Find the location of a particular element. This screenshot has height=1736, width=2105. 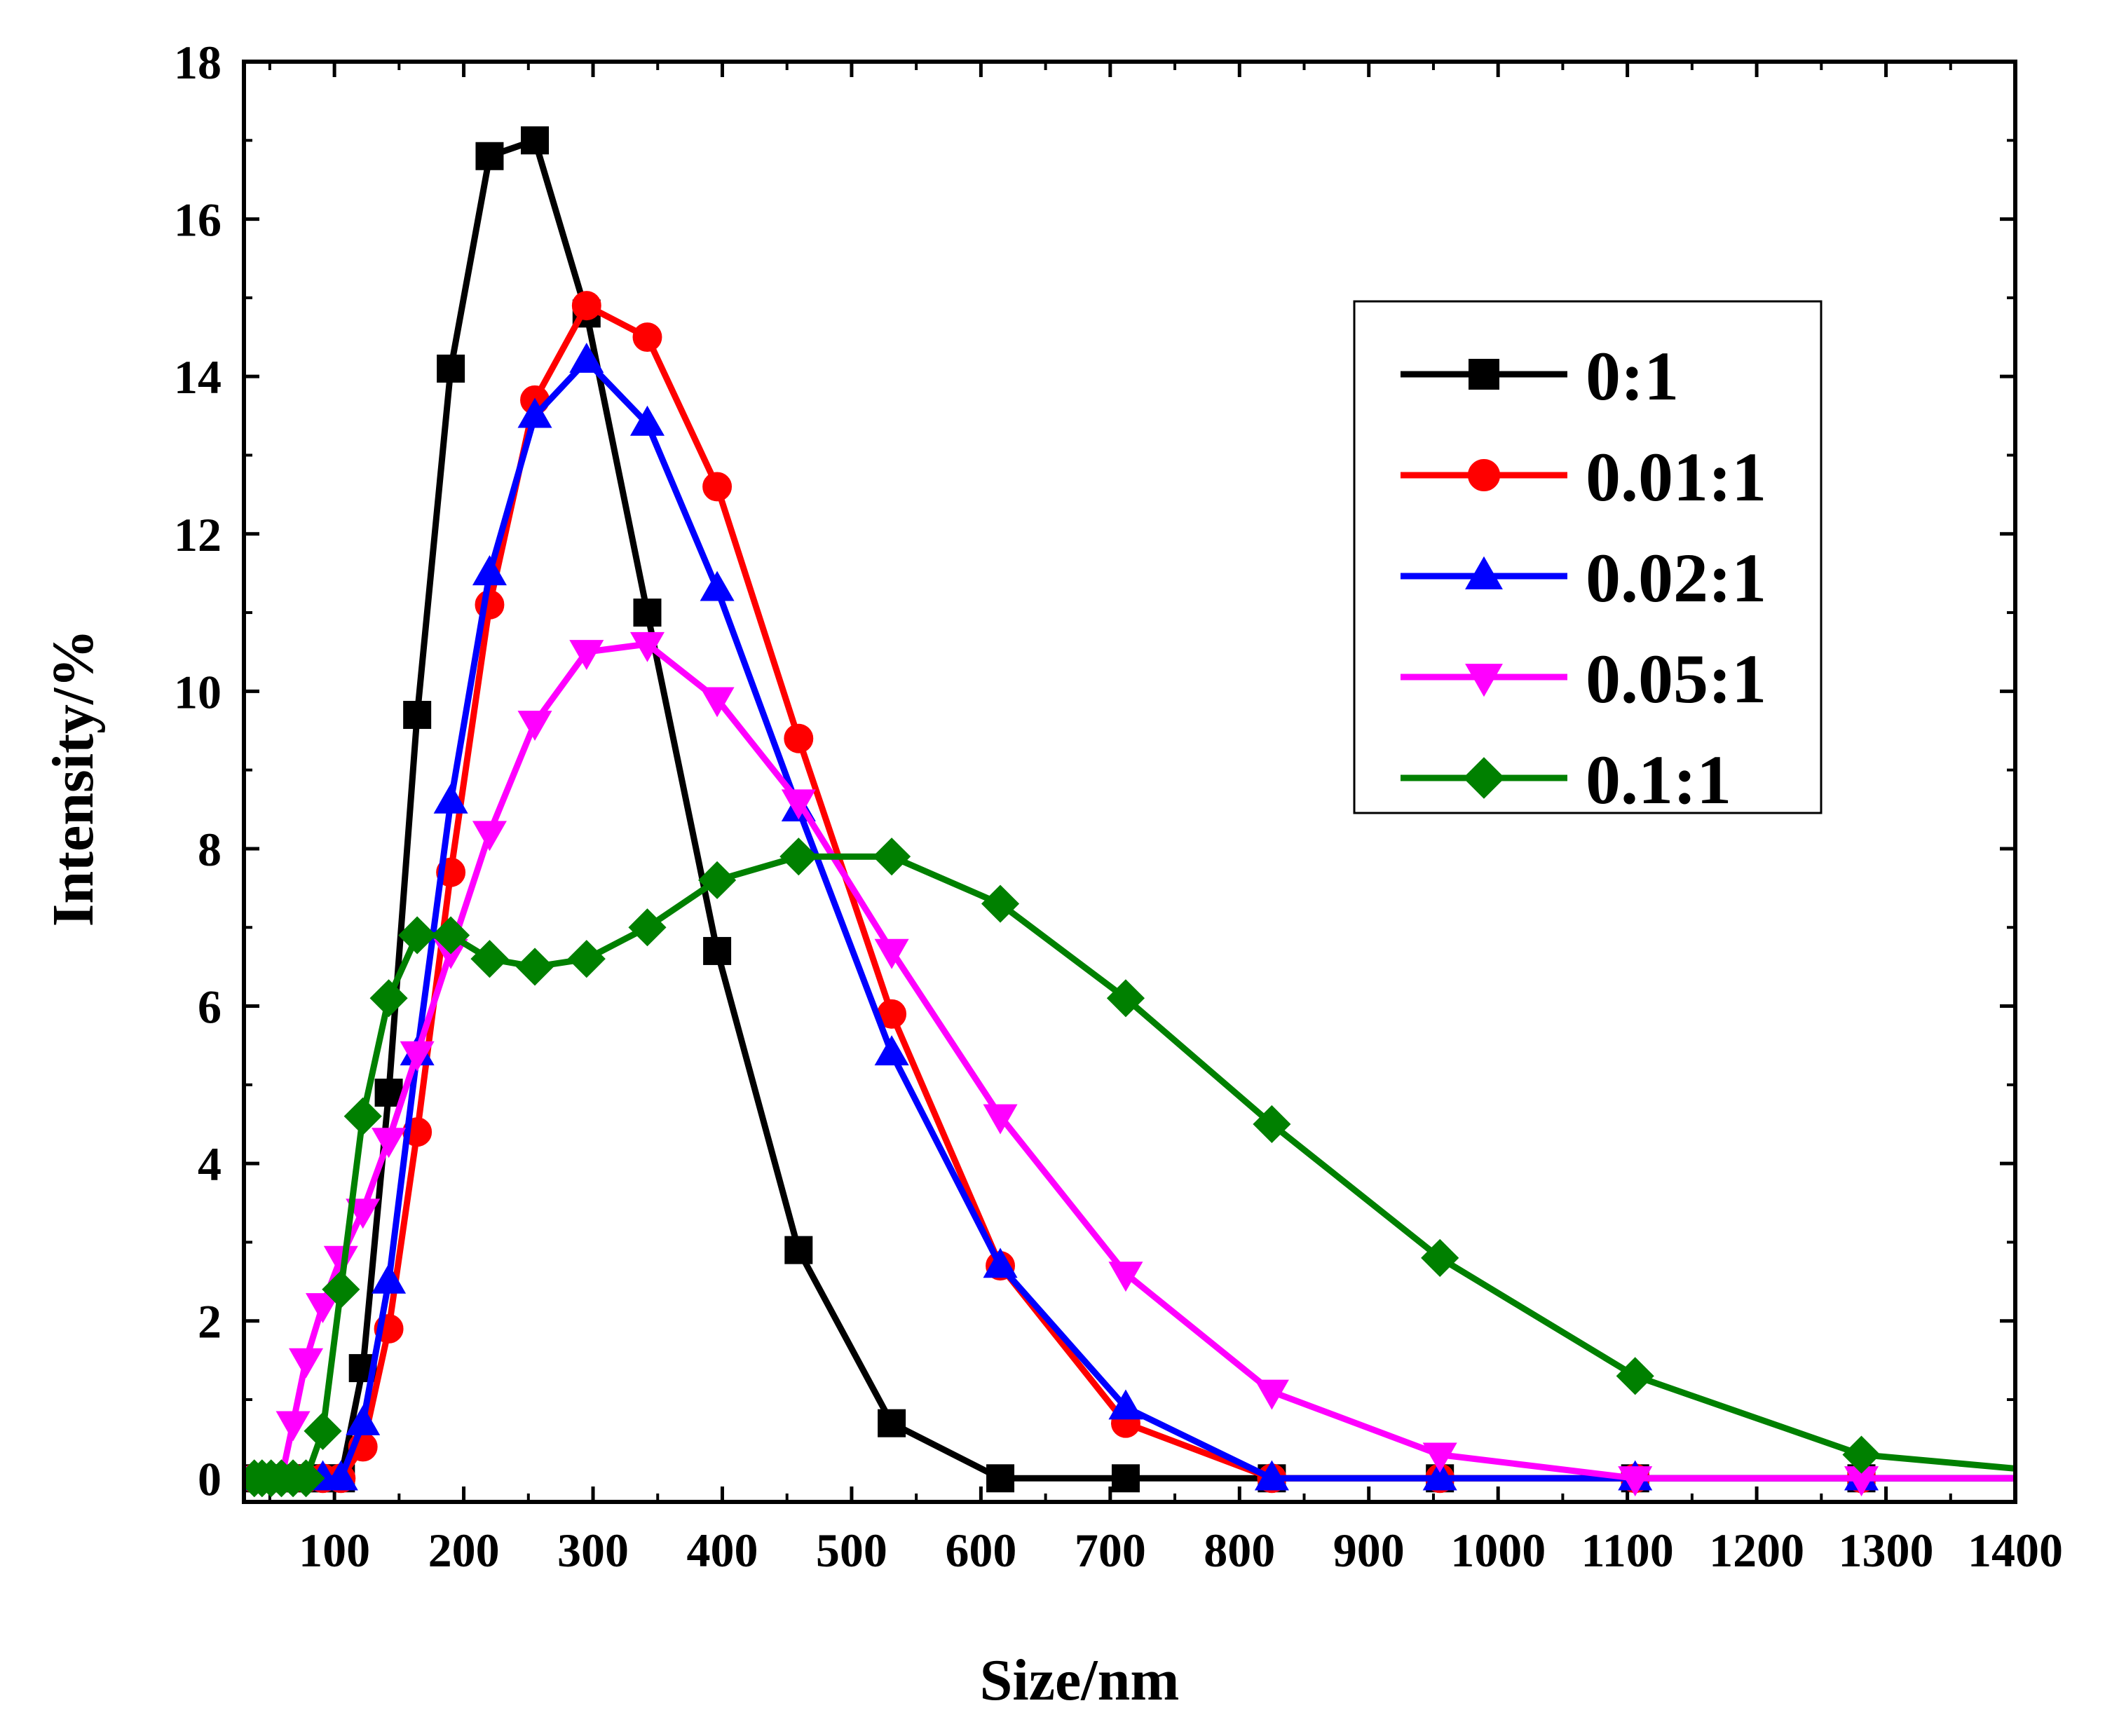

x-tick-label: 800 is located at coordinates (1239, 1550).